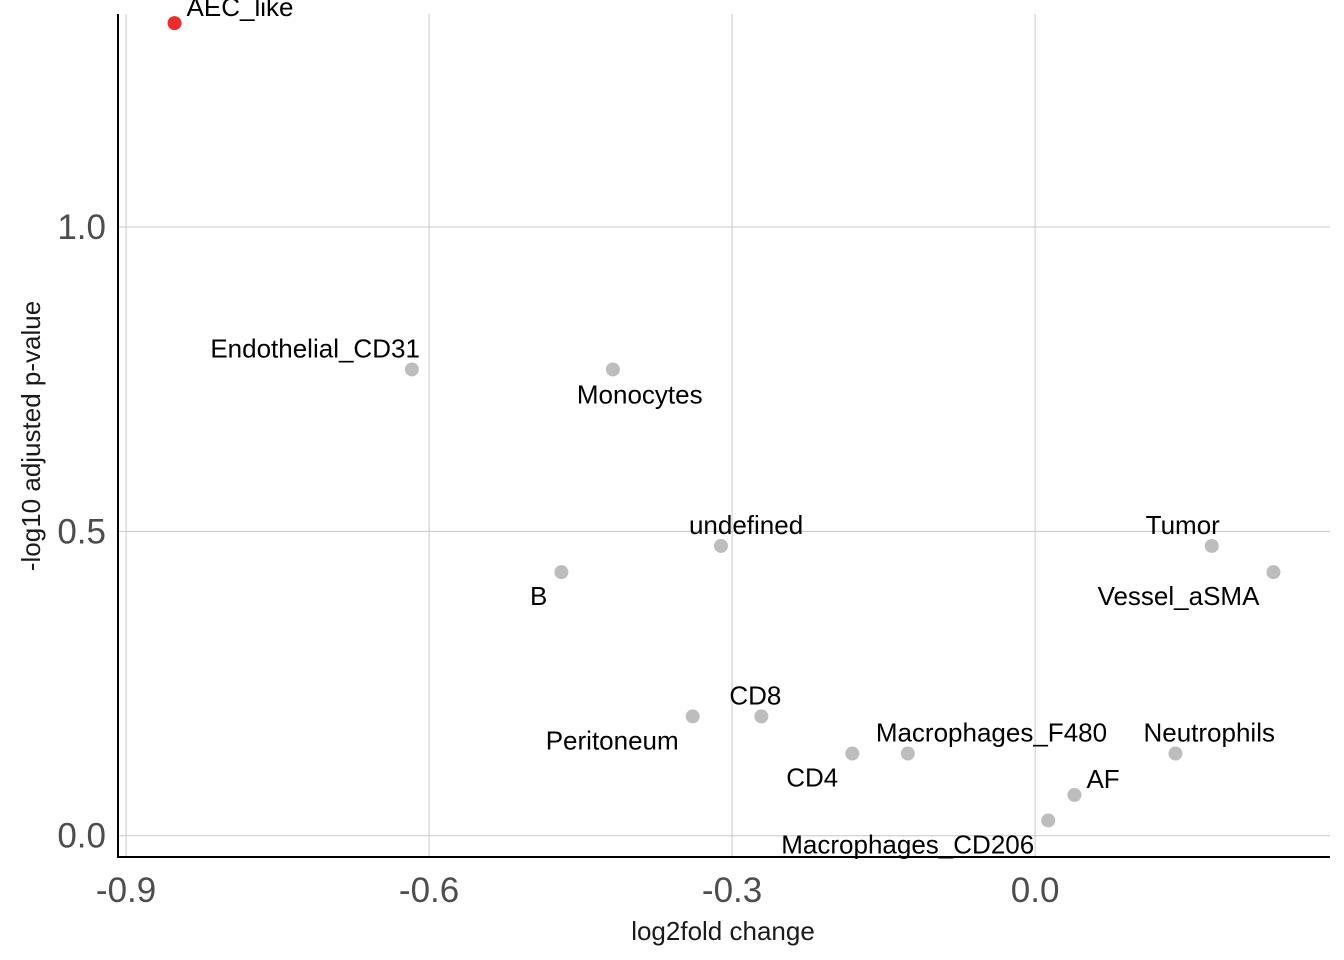 The height and width of the screenshot is (960, 1344). I want to click on point-label: AF, so click(1102, 779).